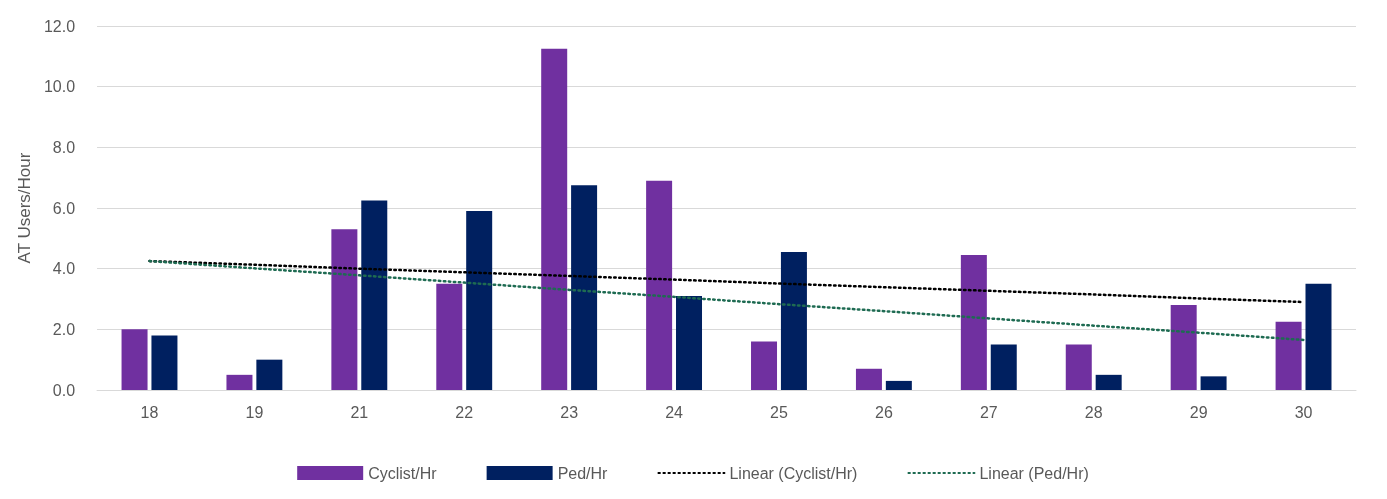  What do you see at coordinates (779, 412) in the screenshot?
I see `x-tick-label: 25` at bounding box center [779, 412].